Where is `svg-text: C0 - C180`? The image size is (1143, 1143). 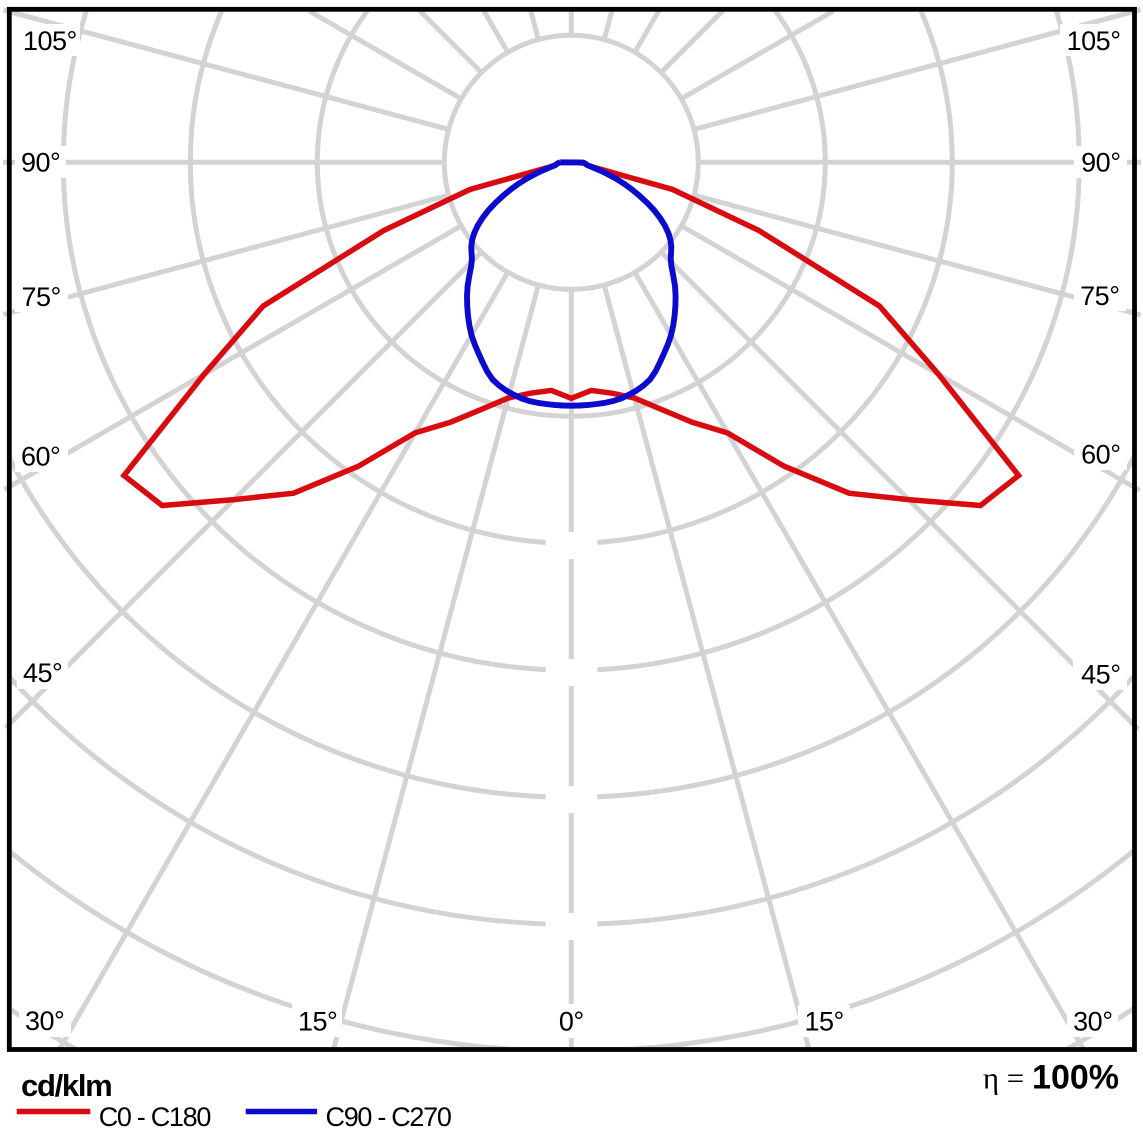 svg-text: C0 - C180 is located at coordinates (155, 1117).